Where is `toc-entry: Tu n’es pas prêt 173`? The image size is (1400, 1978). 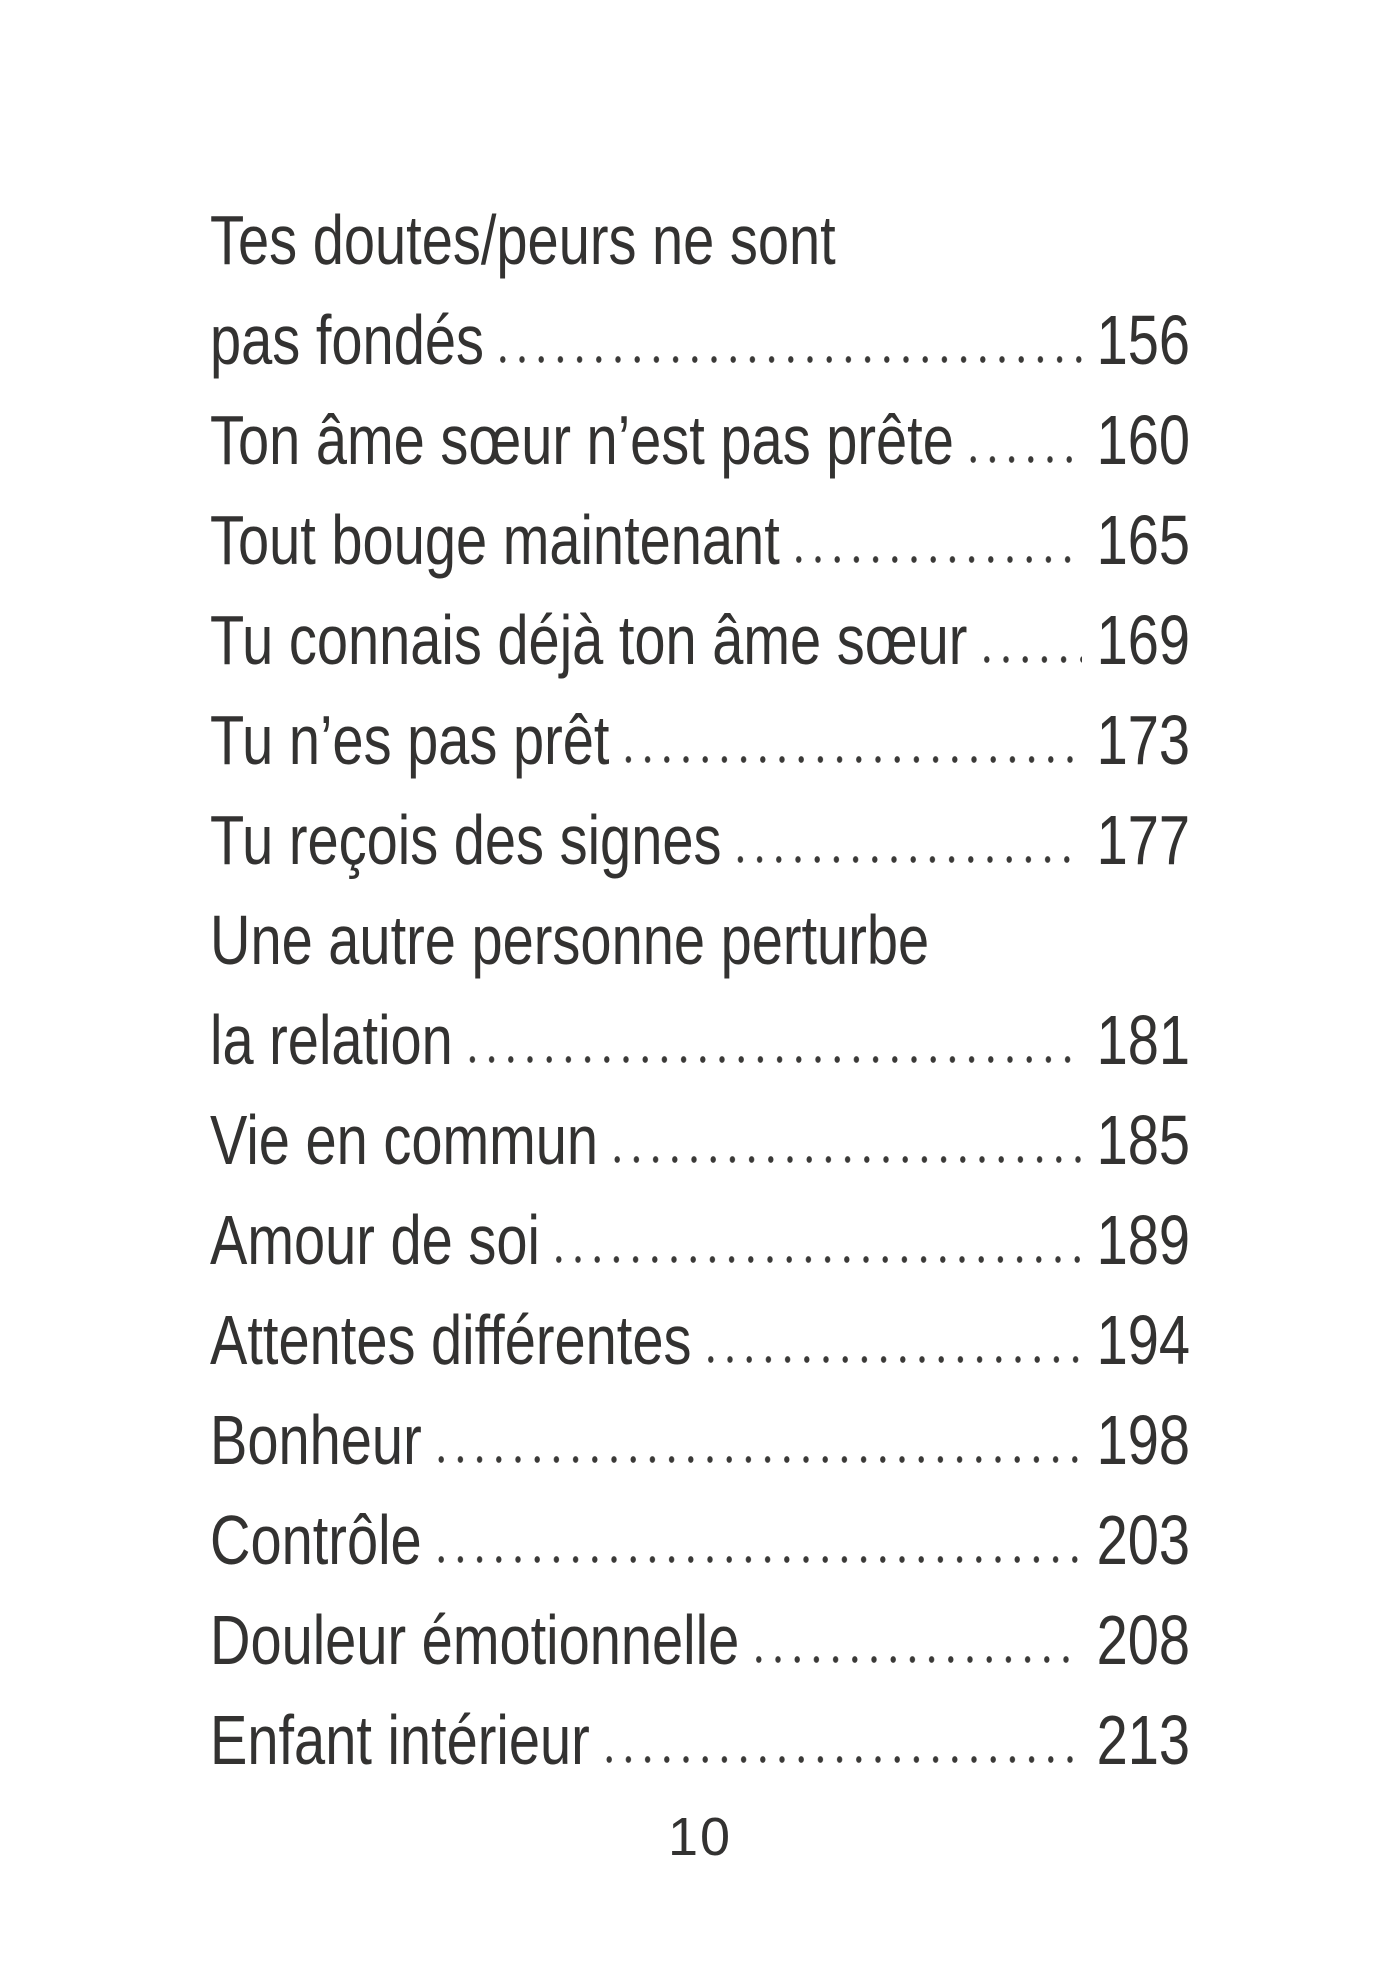 toc-entry: Tu n’es pas prêt 173 is located at coordinates (700, 740).